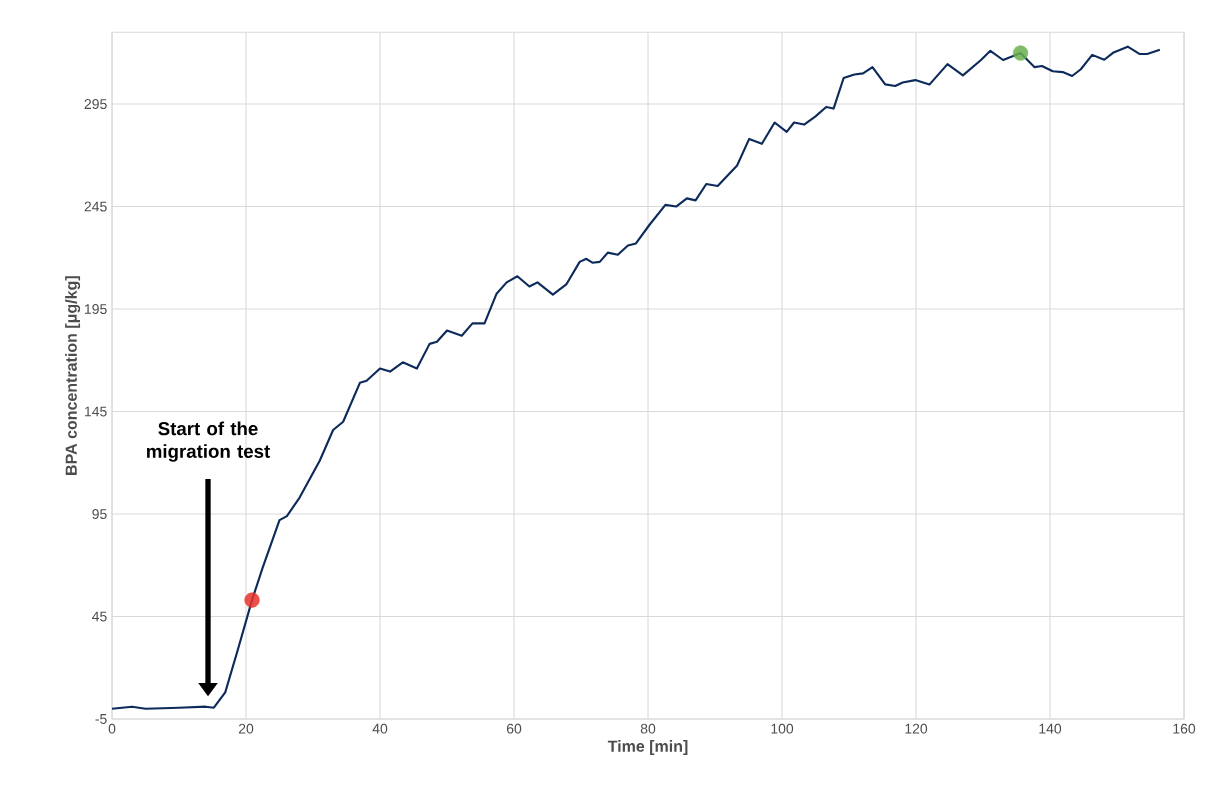  Describe the element at coordinates (380, 728) in the screenshot. I see `x-tick-label: 40` at that location.